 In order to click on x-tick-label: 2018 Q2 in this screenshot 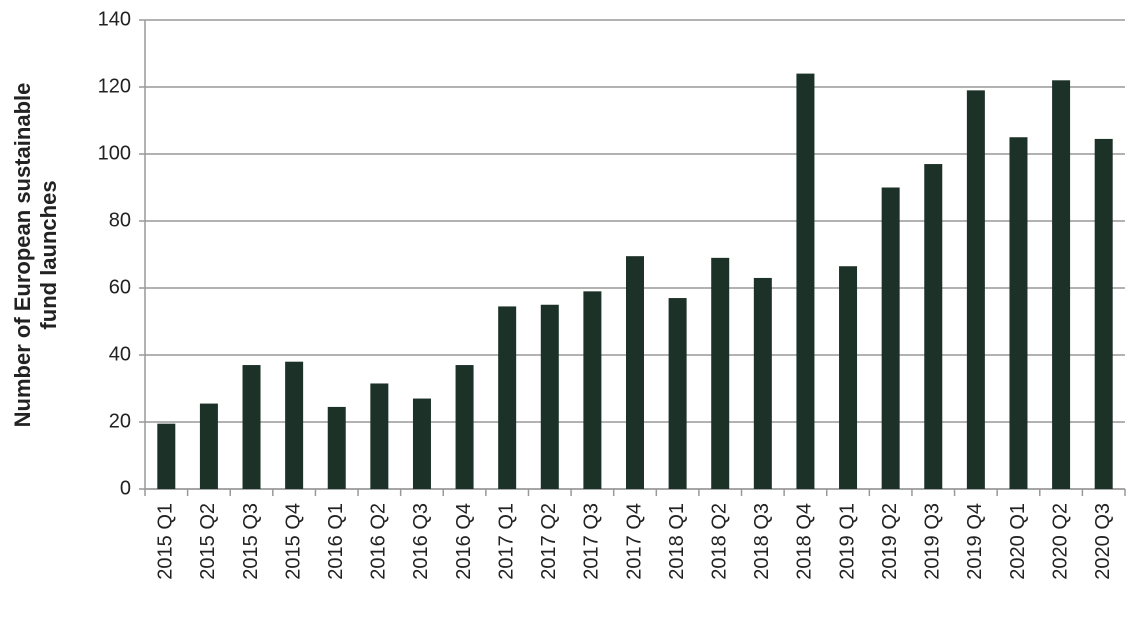, I will do `click(719, 541)`.